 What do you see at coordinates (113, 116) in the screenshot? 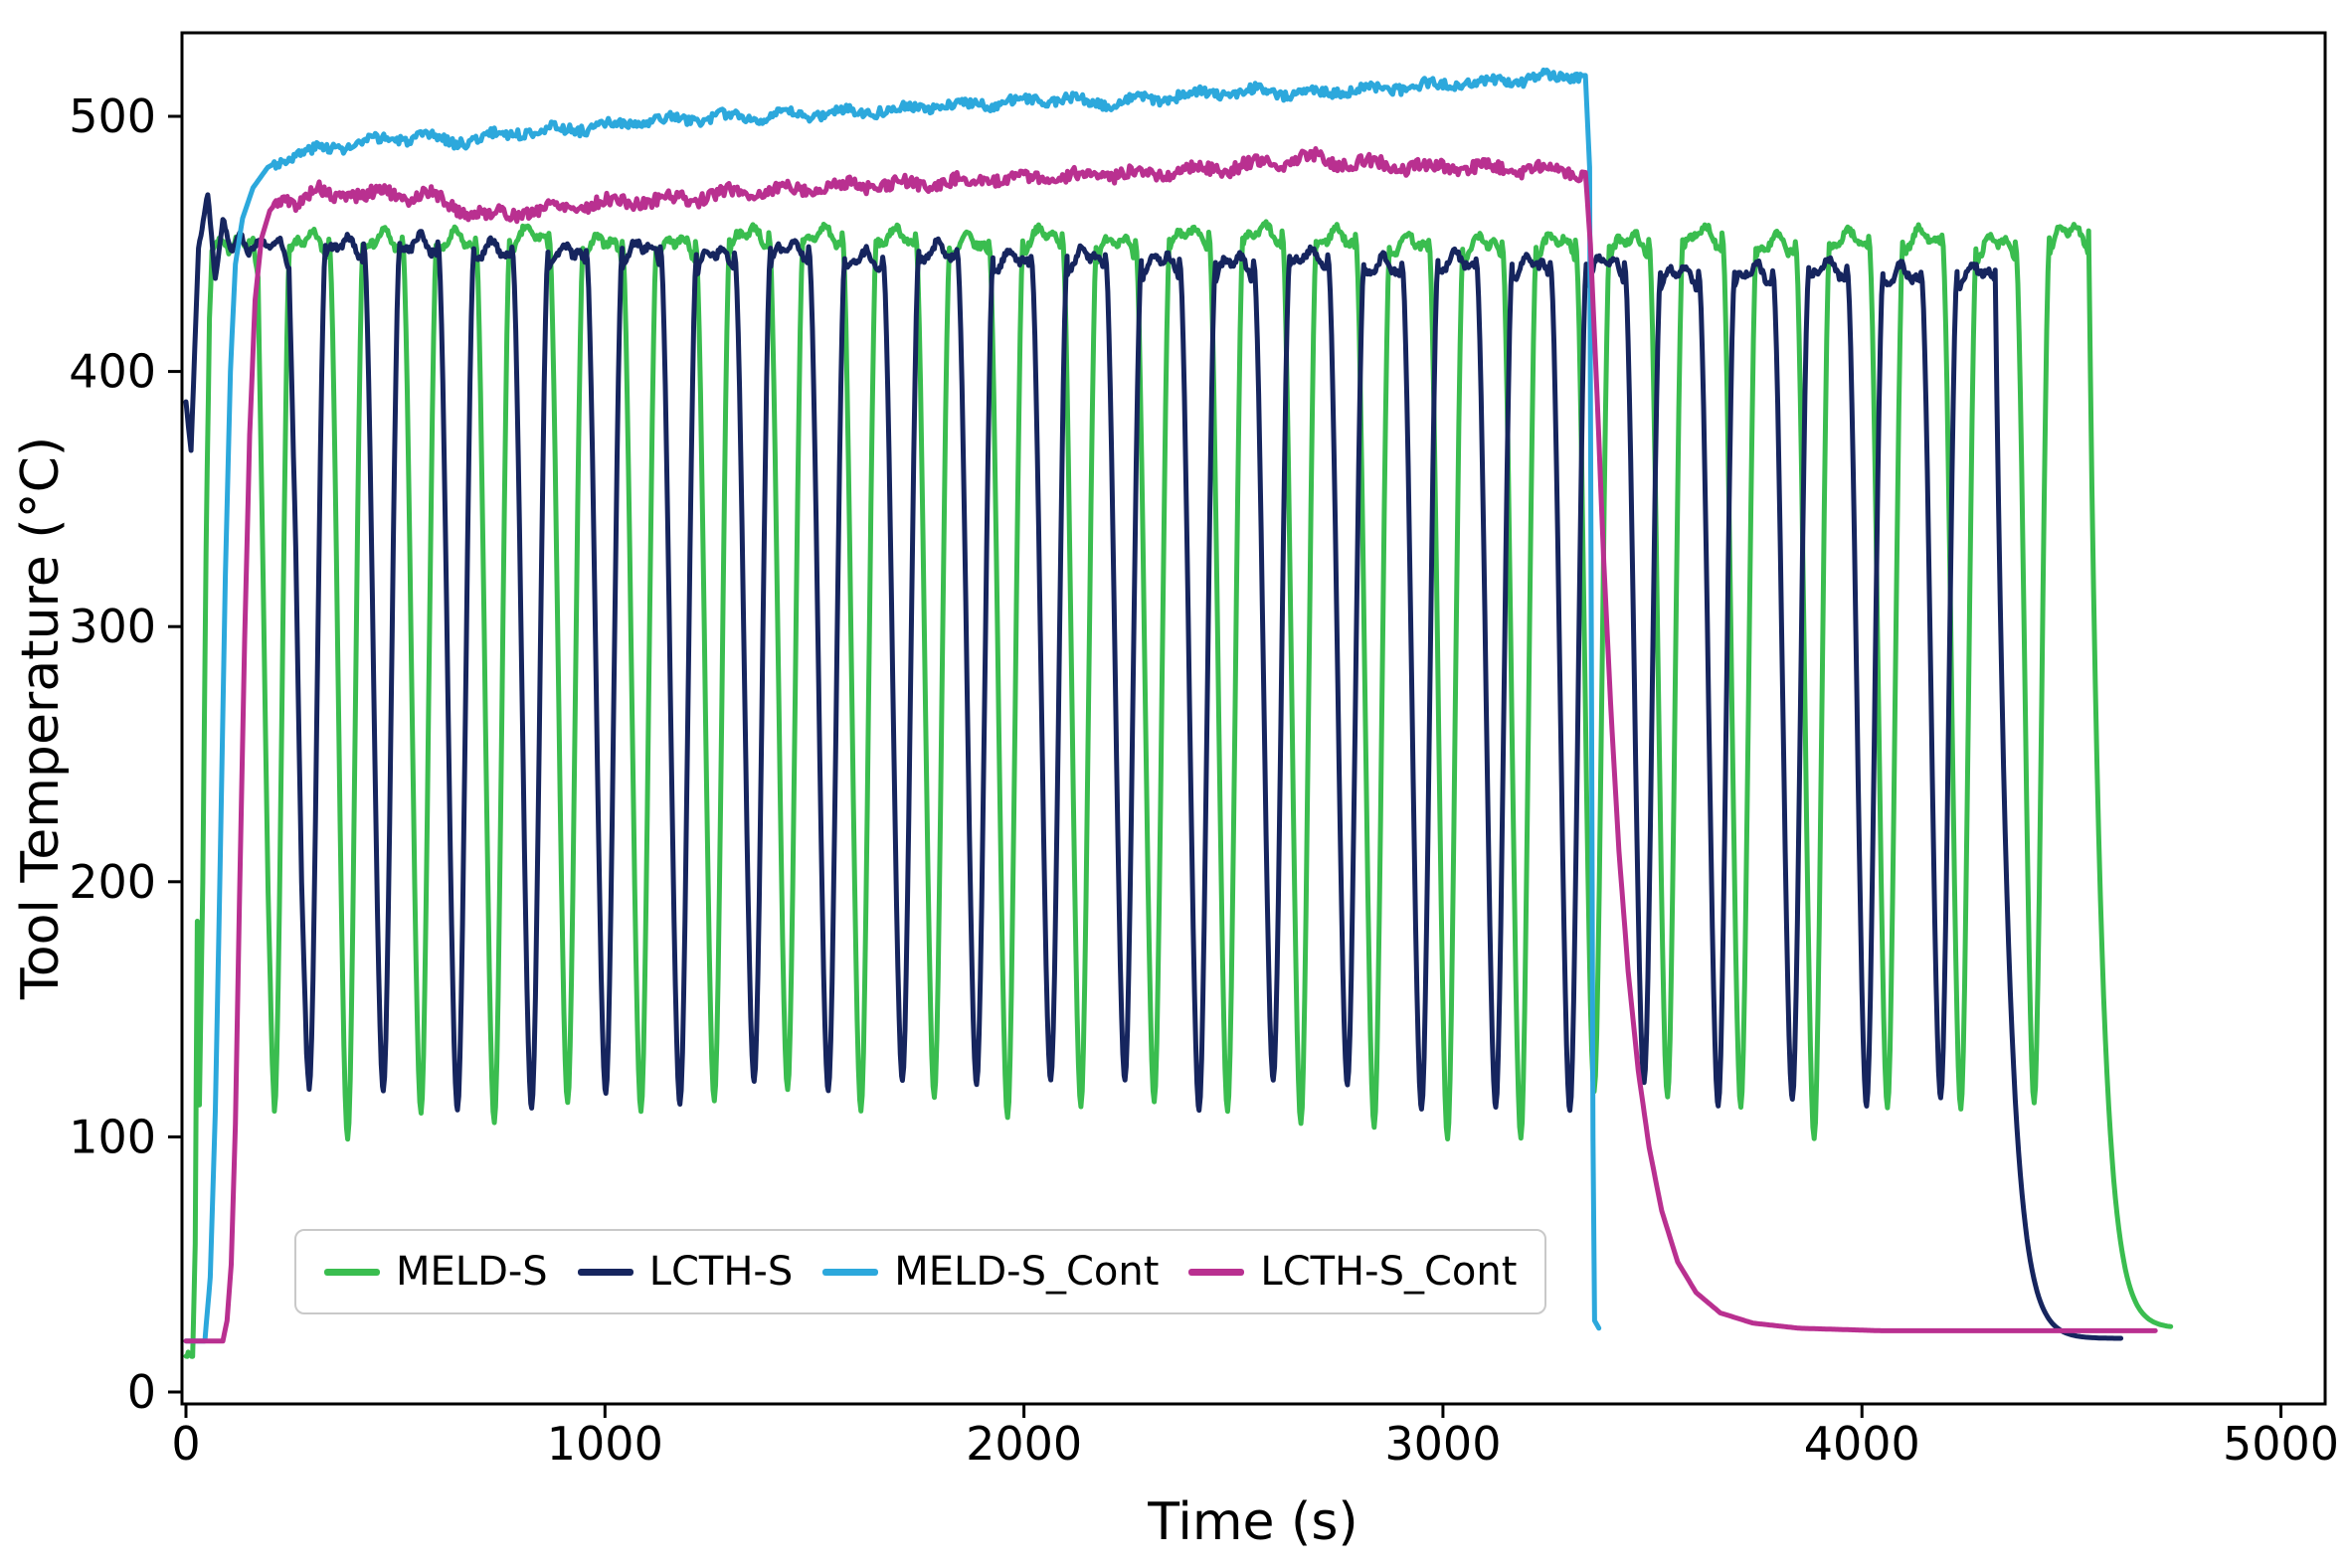
I see `y-tick-label: 500` at bounding box center [113, 116].